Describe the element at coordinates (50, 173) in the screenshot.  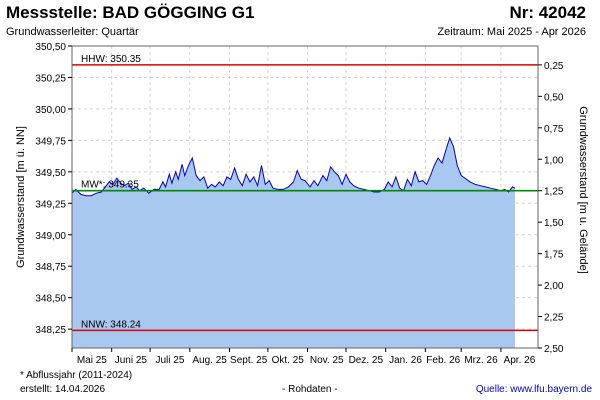
I see `left-tick-label: 349,50` at that location.